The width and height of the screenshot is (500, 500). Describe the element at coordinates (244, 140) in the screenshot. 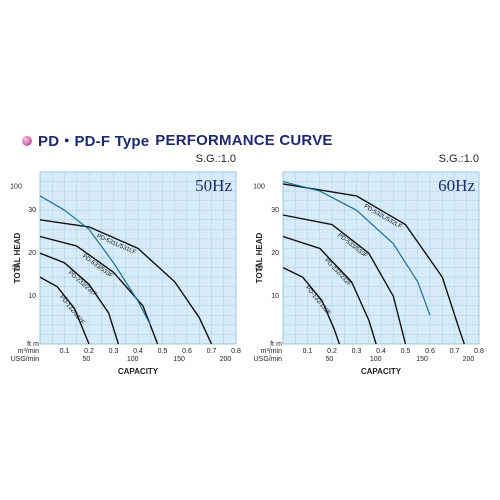

I see `heading-title: PERFORMANCE CURVE` at that location.